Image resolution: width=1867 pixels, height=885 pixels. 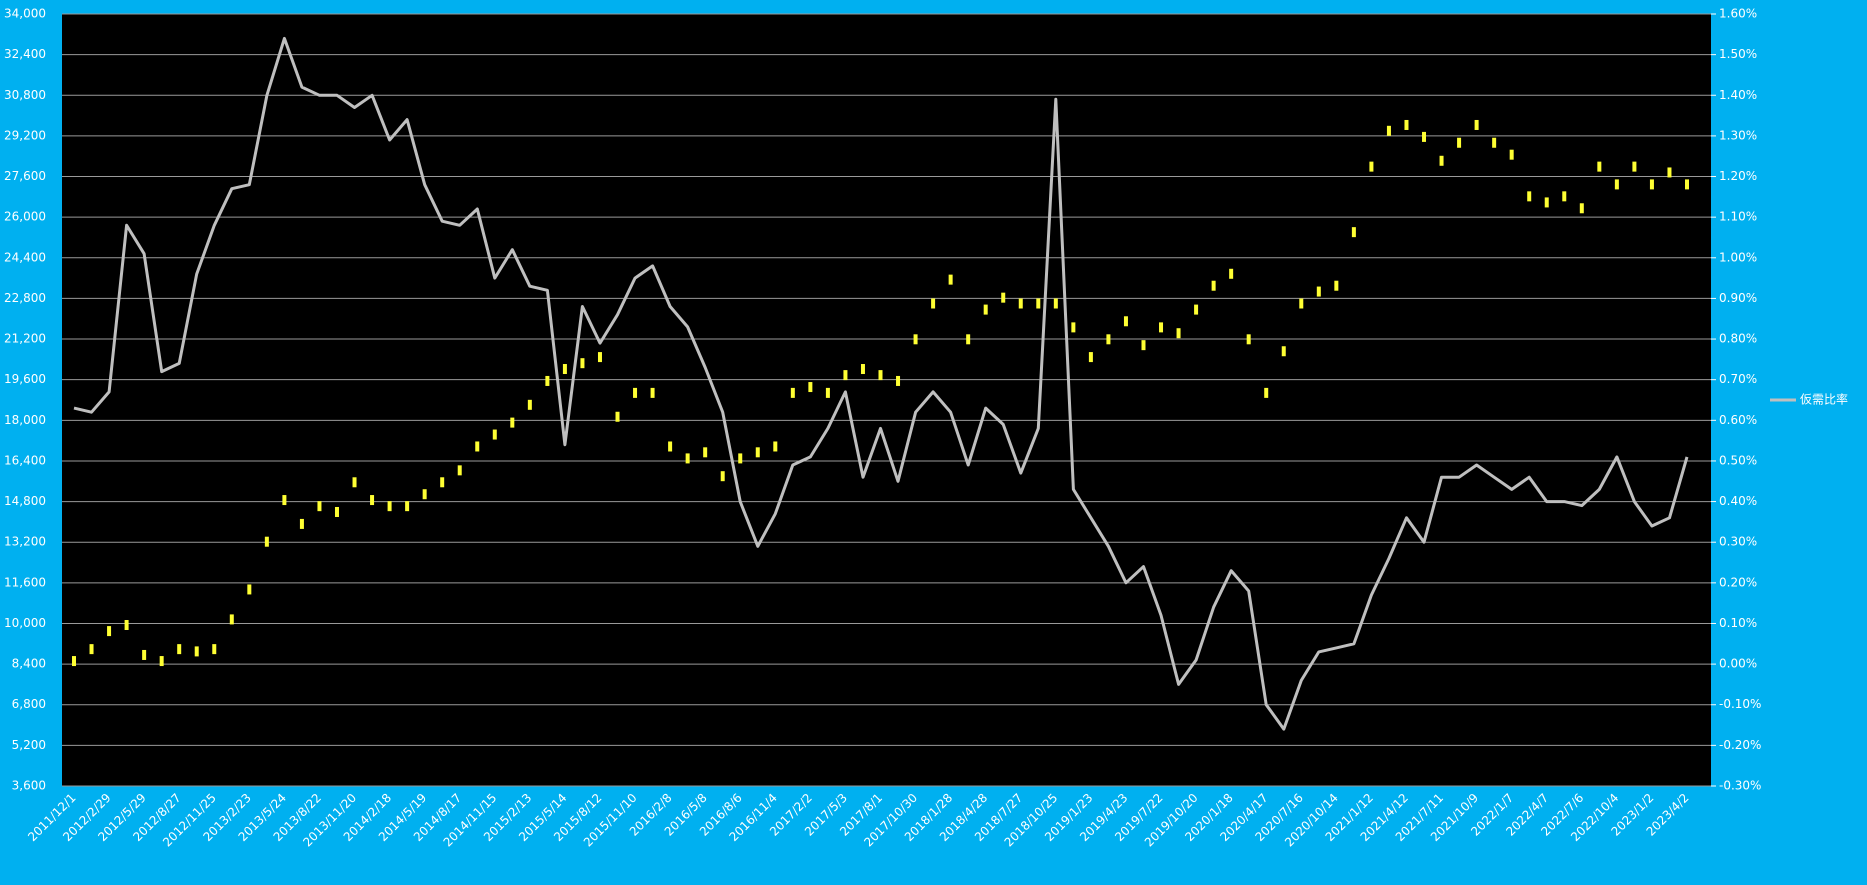 I want to click on y-tick-label: 19,600, so click(x=25, y=379).